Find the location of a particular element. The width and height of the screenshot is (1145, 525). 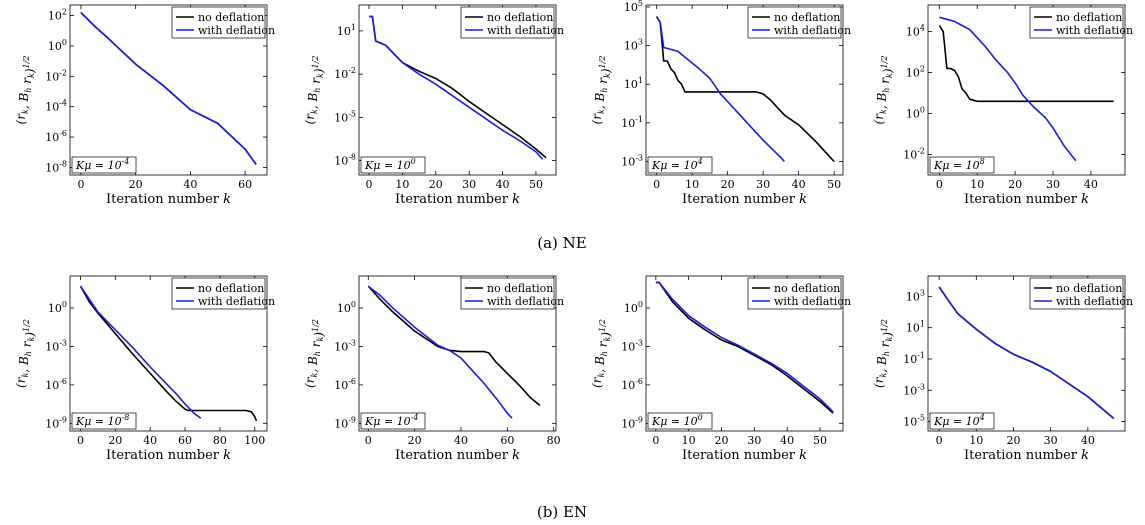

annotation: Kμ = 10-4 is located at coordinates (393, 421).